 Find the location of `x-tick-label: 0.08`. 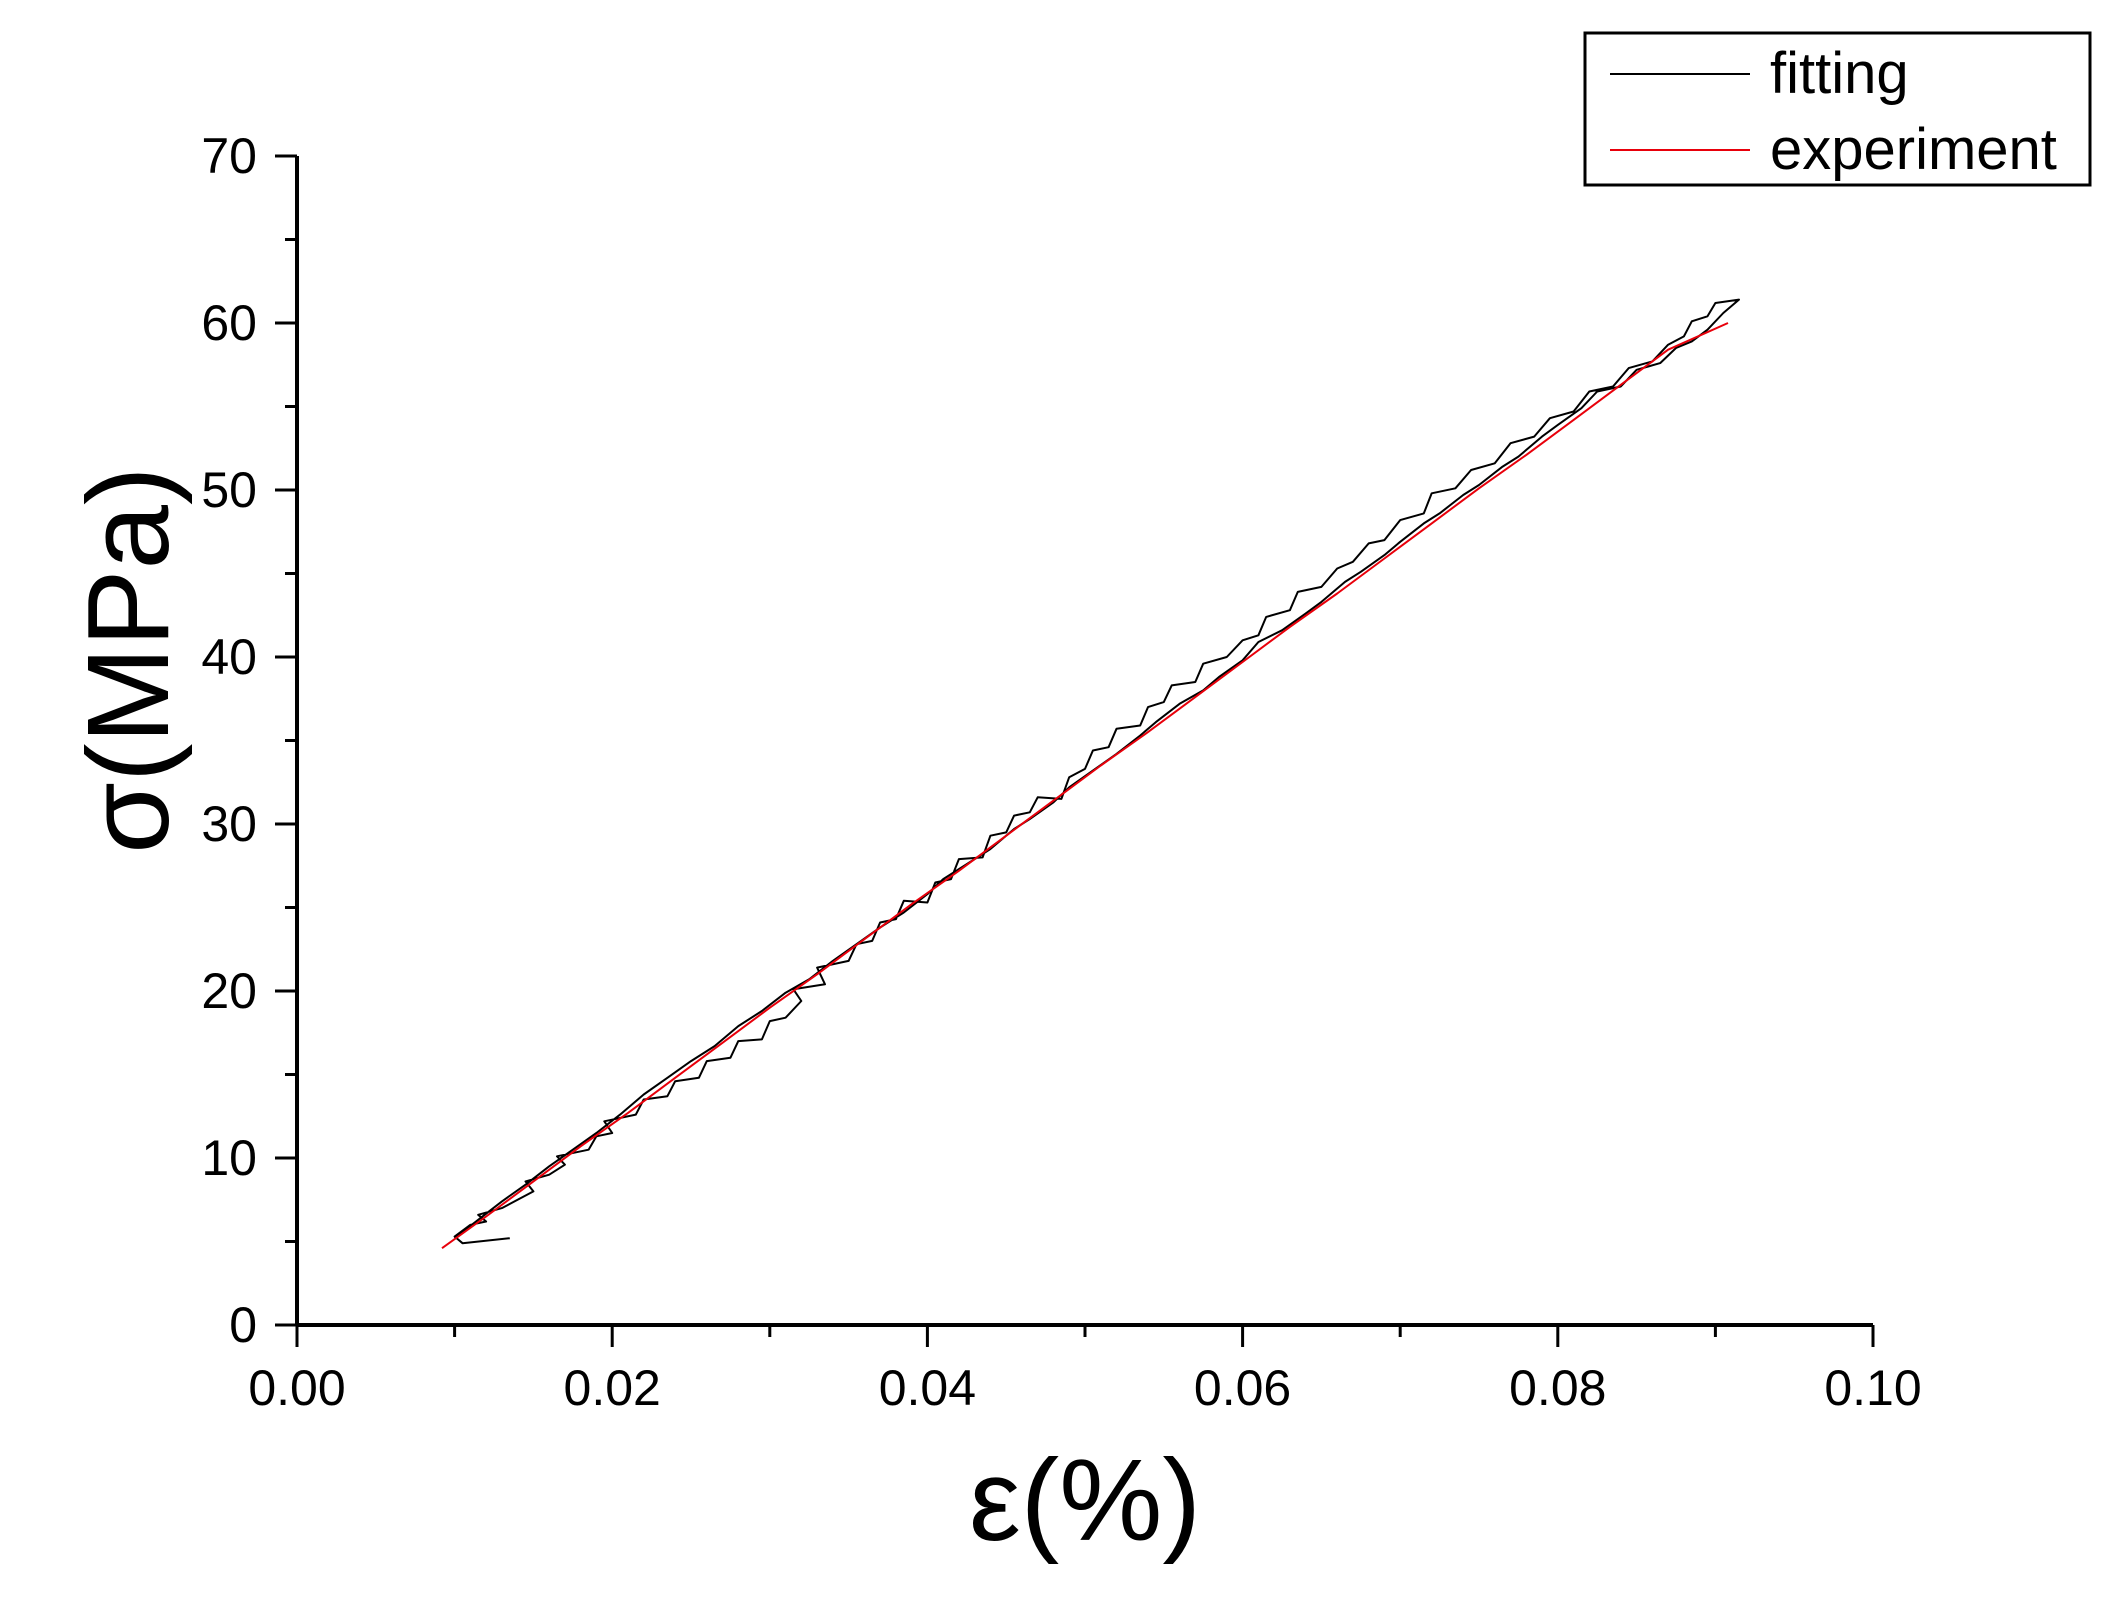

x-tick-label: 0.08 is located at coordinates (1557, 1388).